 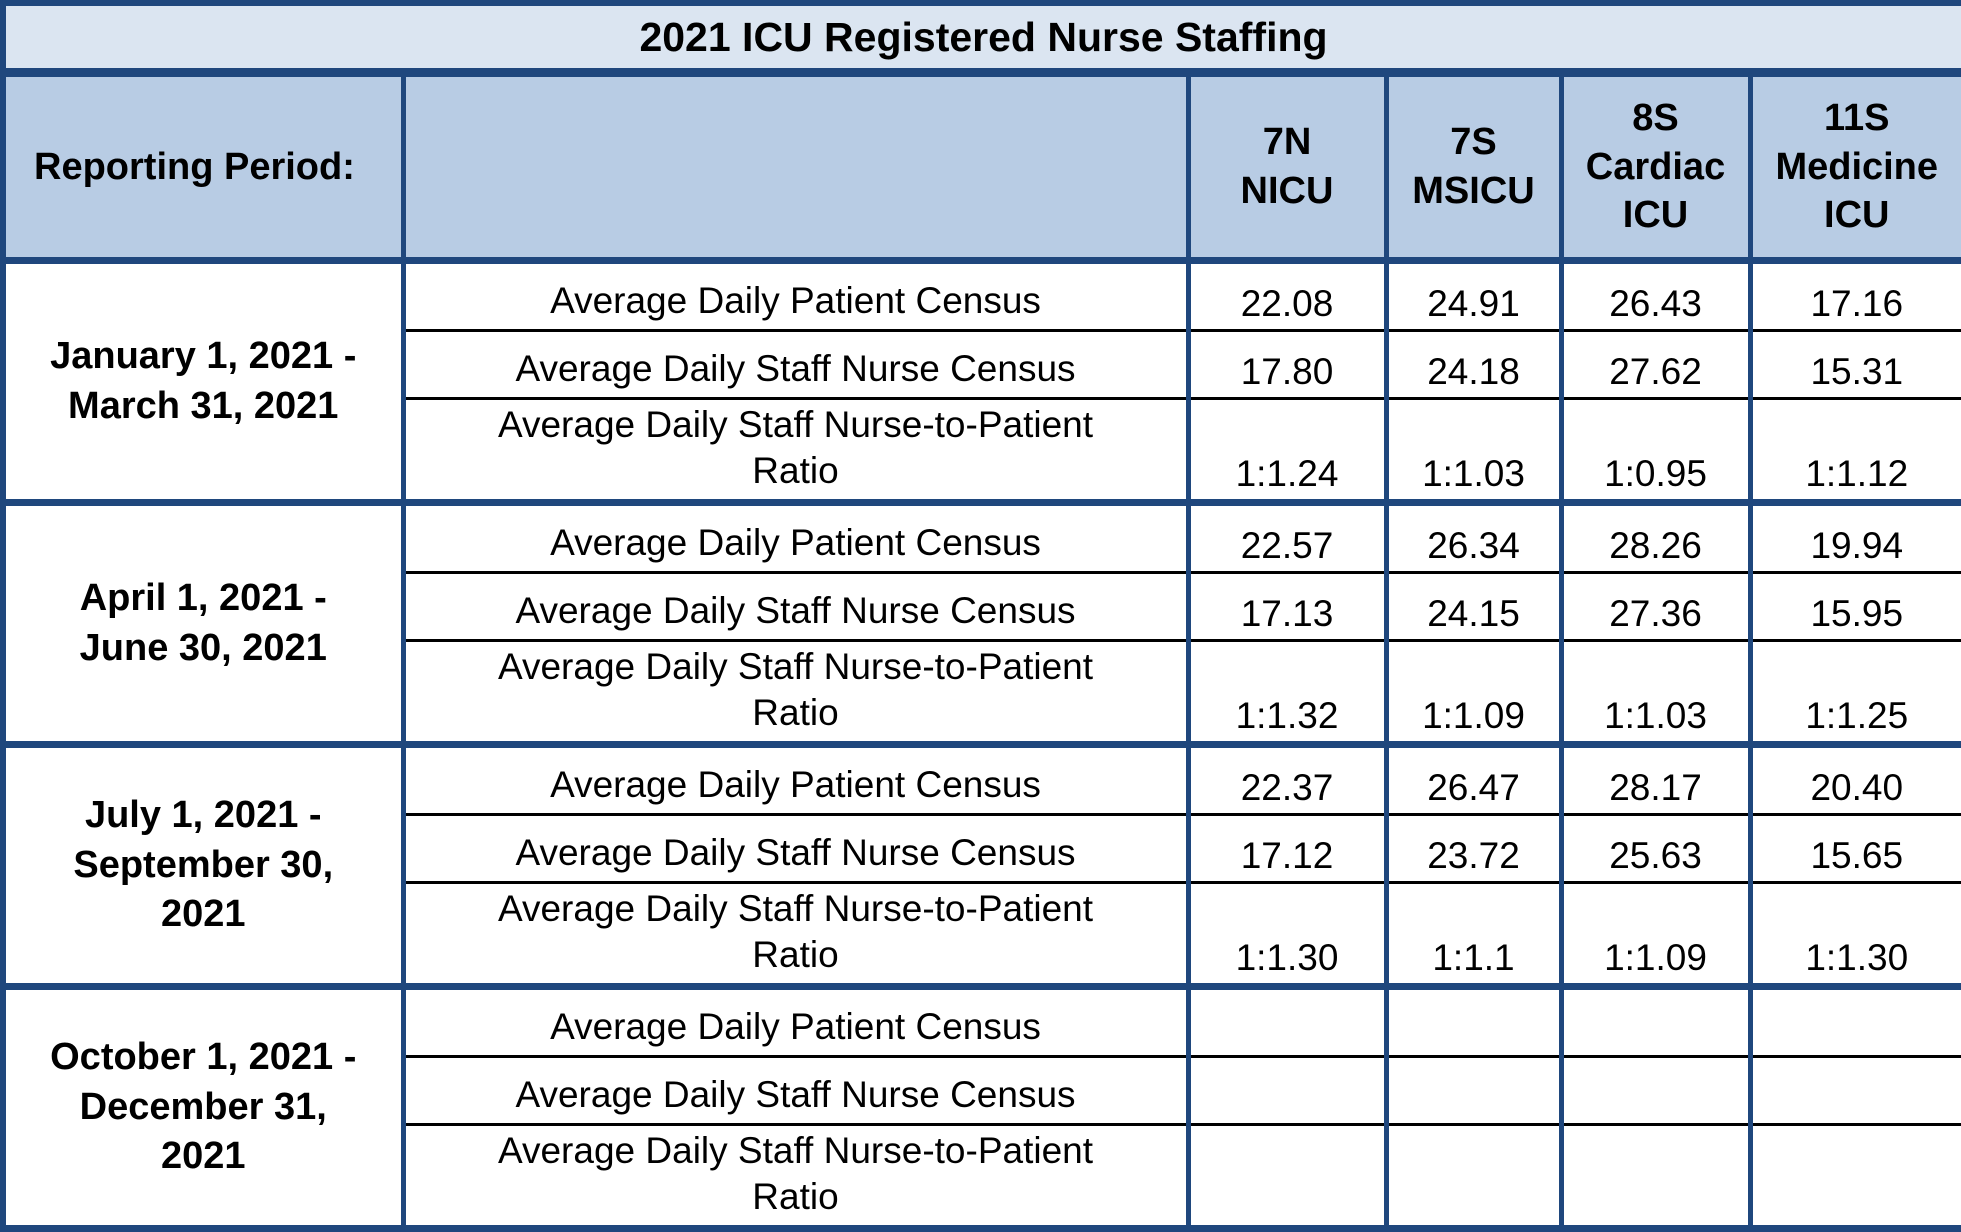 I want to click on period-cell-q1: January 1, 2021 - March 31, 2021, so click(x=203, y=383).